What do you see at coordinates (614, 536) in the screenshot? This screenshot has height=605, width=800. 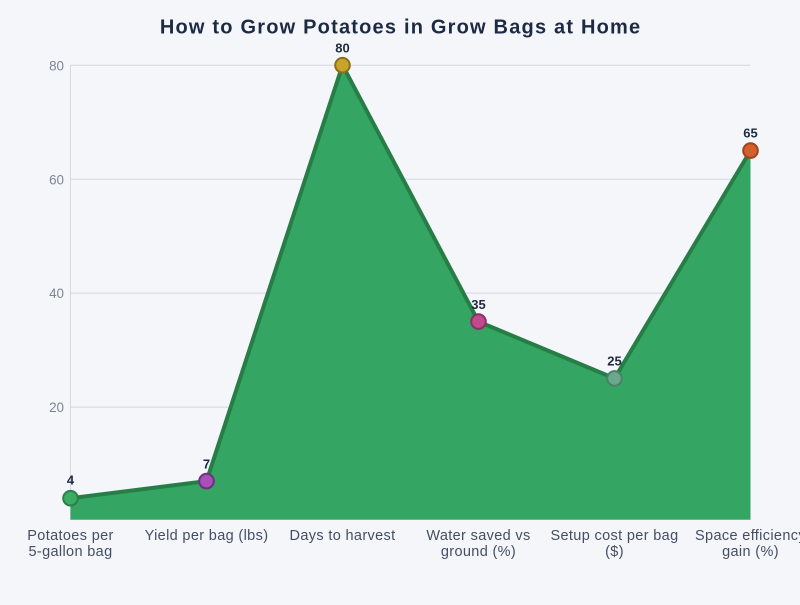 I see `svg-text: Setup cost per bag` at bounding box center [614, 536].